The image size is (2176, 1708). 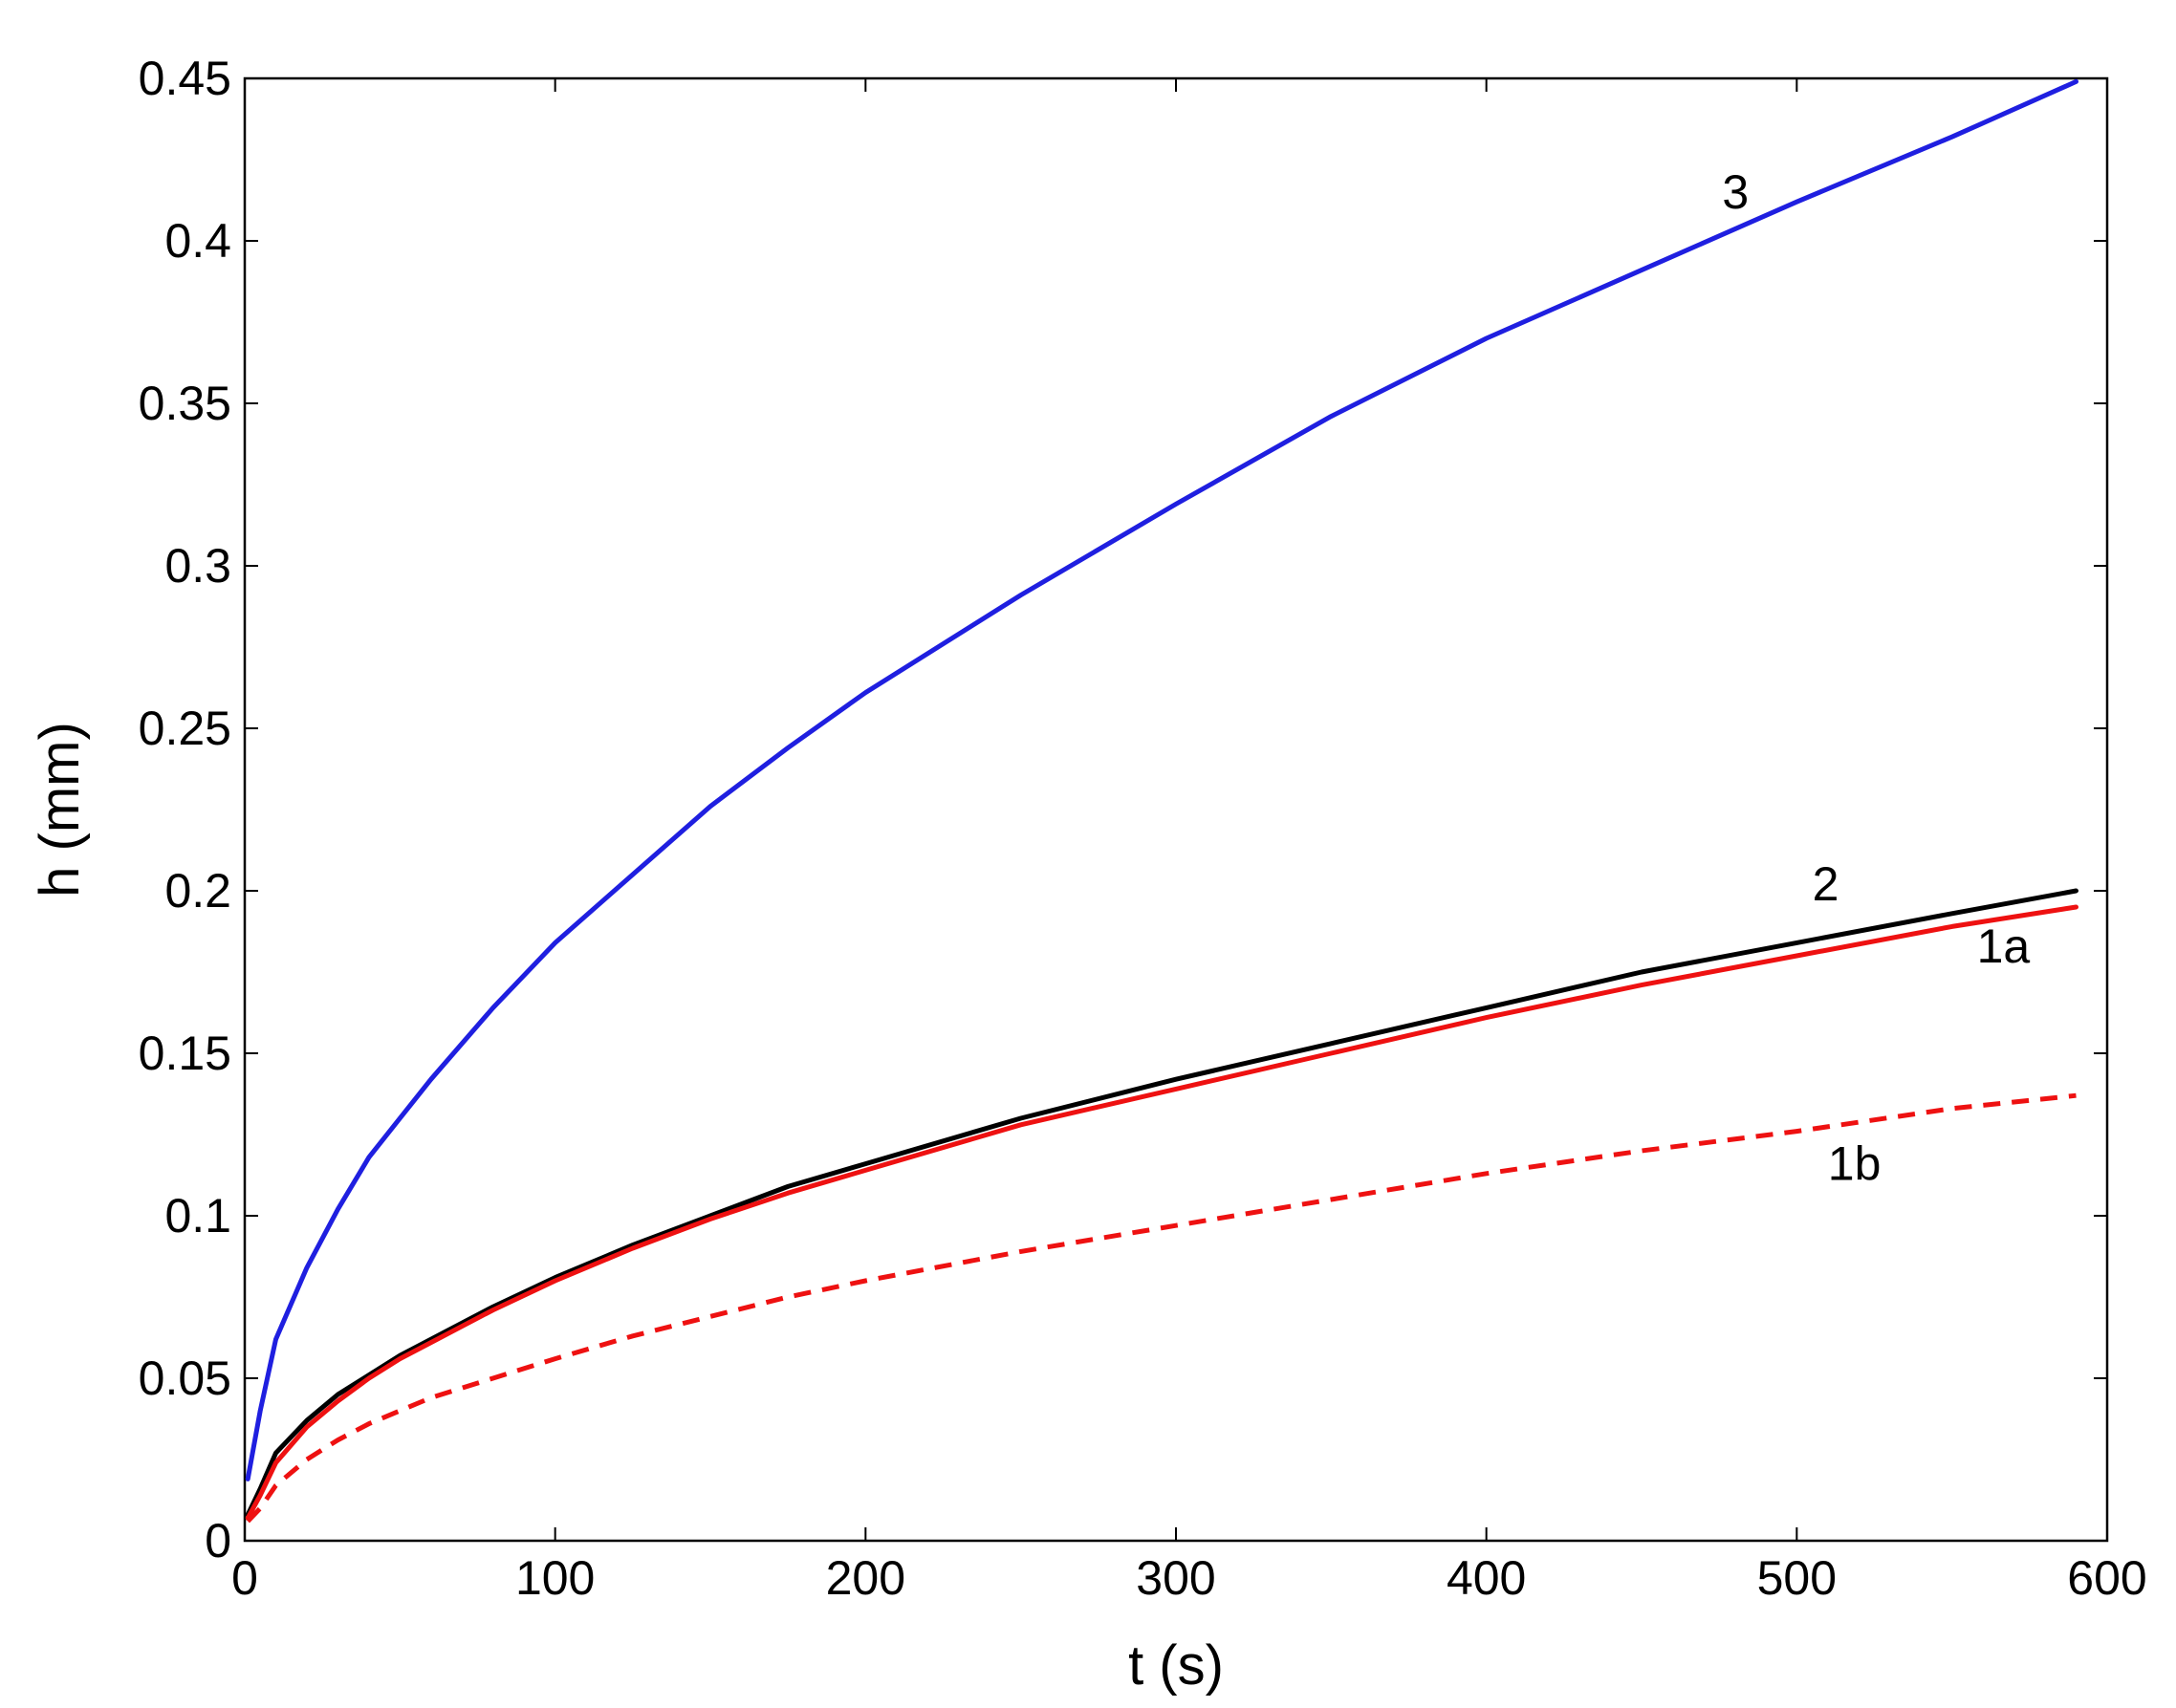 What do you see at coordinates (60, 809) in the screenshot?
I see `y-axis-title: h (mm)` at bounding box center [60, 809].